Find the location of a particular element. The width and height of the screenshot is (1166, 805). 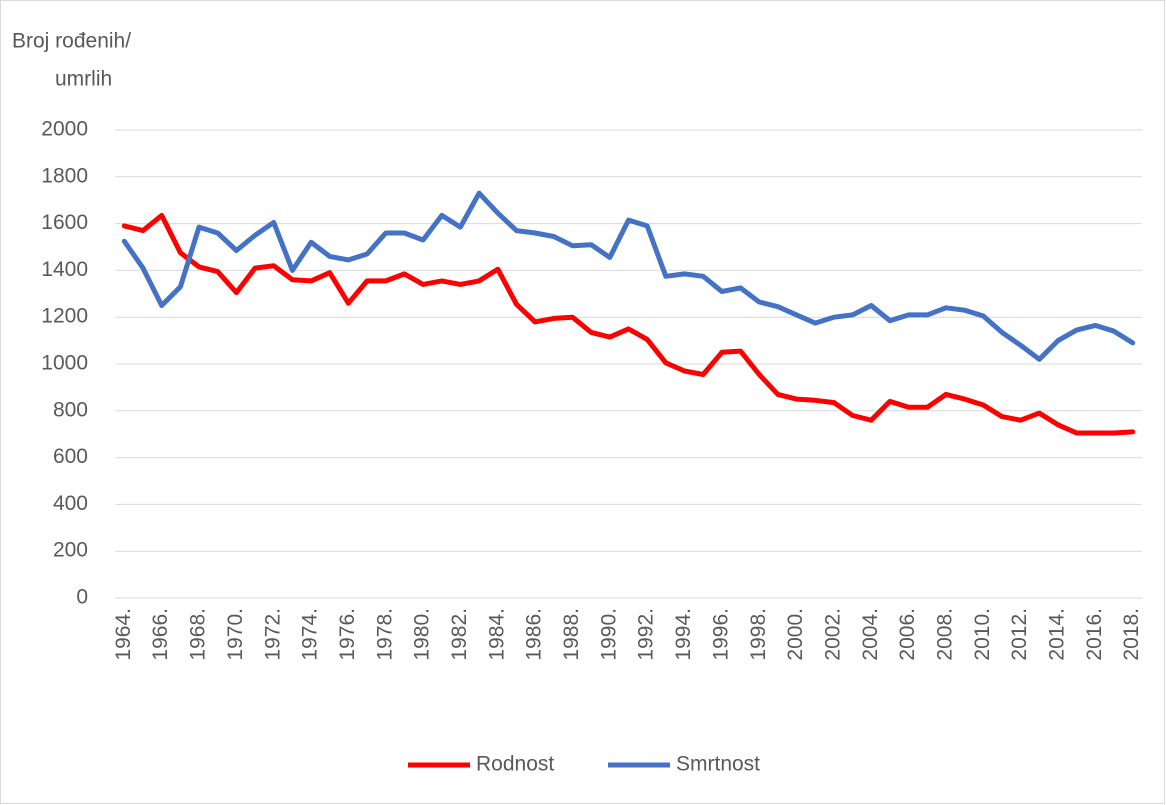

x-tick-label: 1994. is located at coordinates (683, 634).